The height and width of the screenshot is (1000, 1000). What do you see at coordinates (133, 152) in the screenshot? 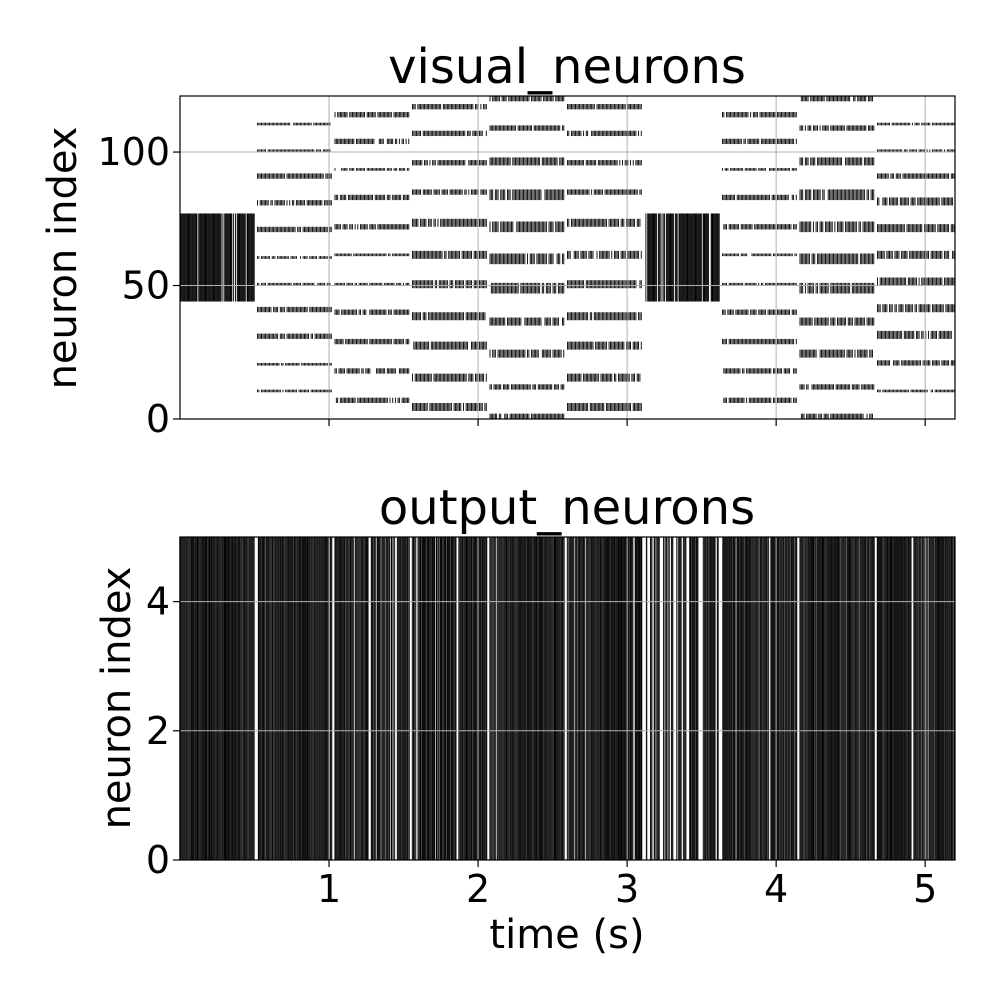
I see `y-tick-label: 100` at bounding box center [133, 152].